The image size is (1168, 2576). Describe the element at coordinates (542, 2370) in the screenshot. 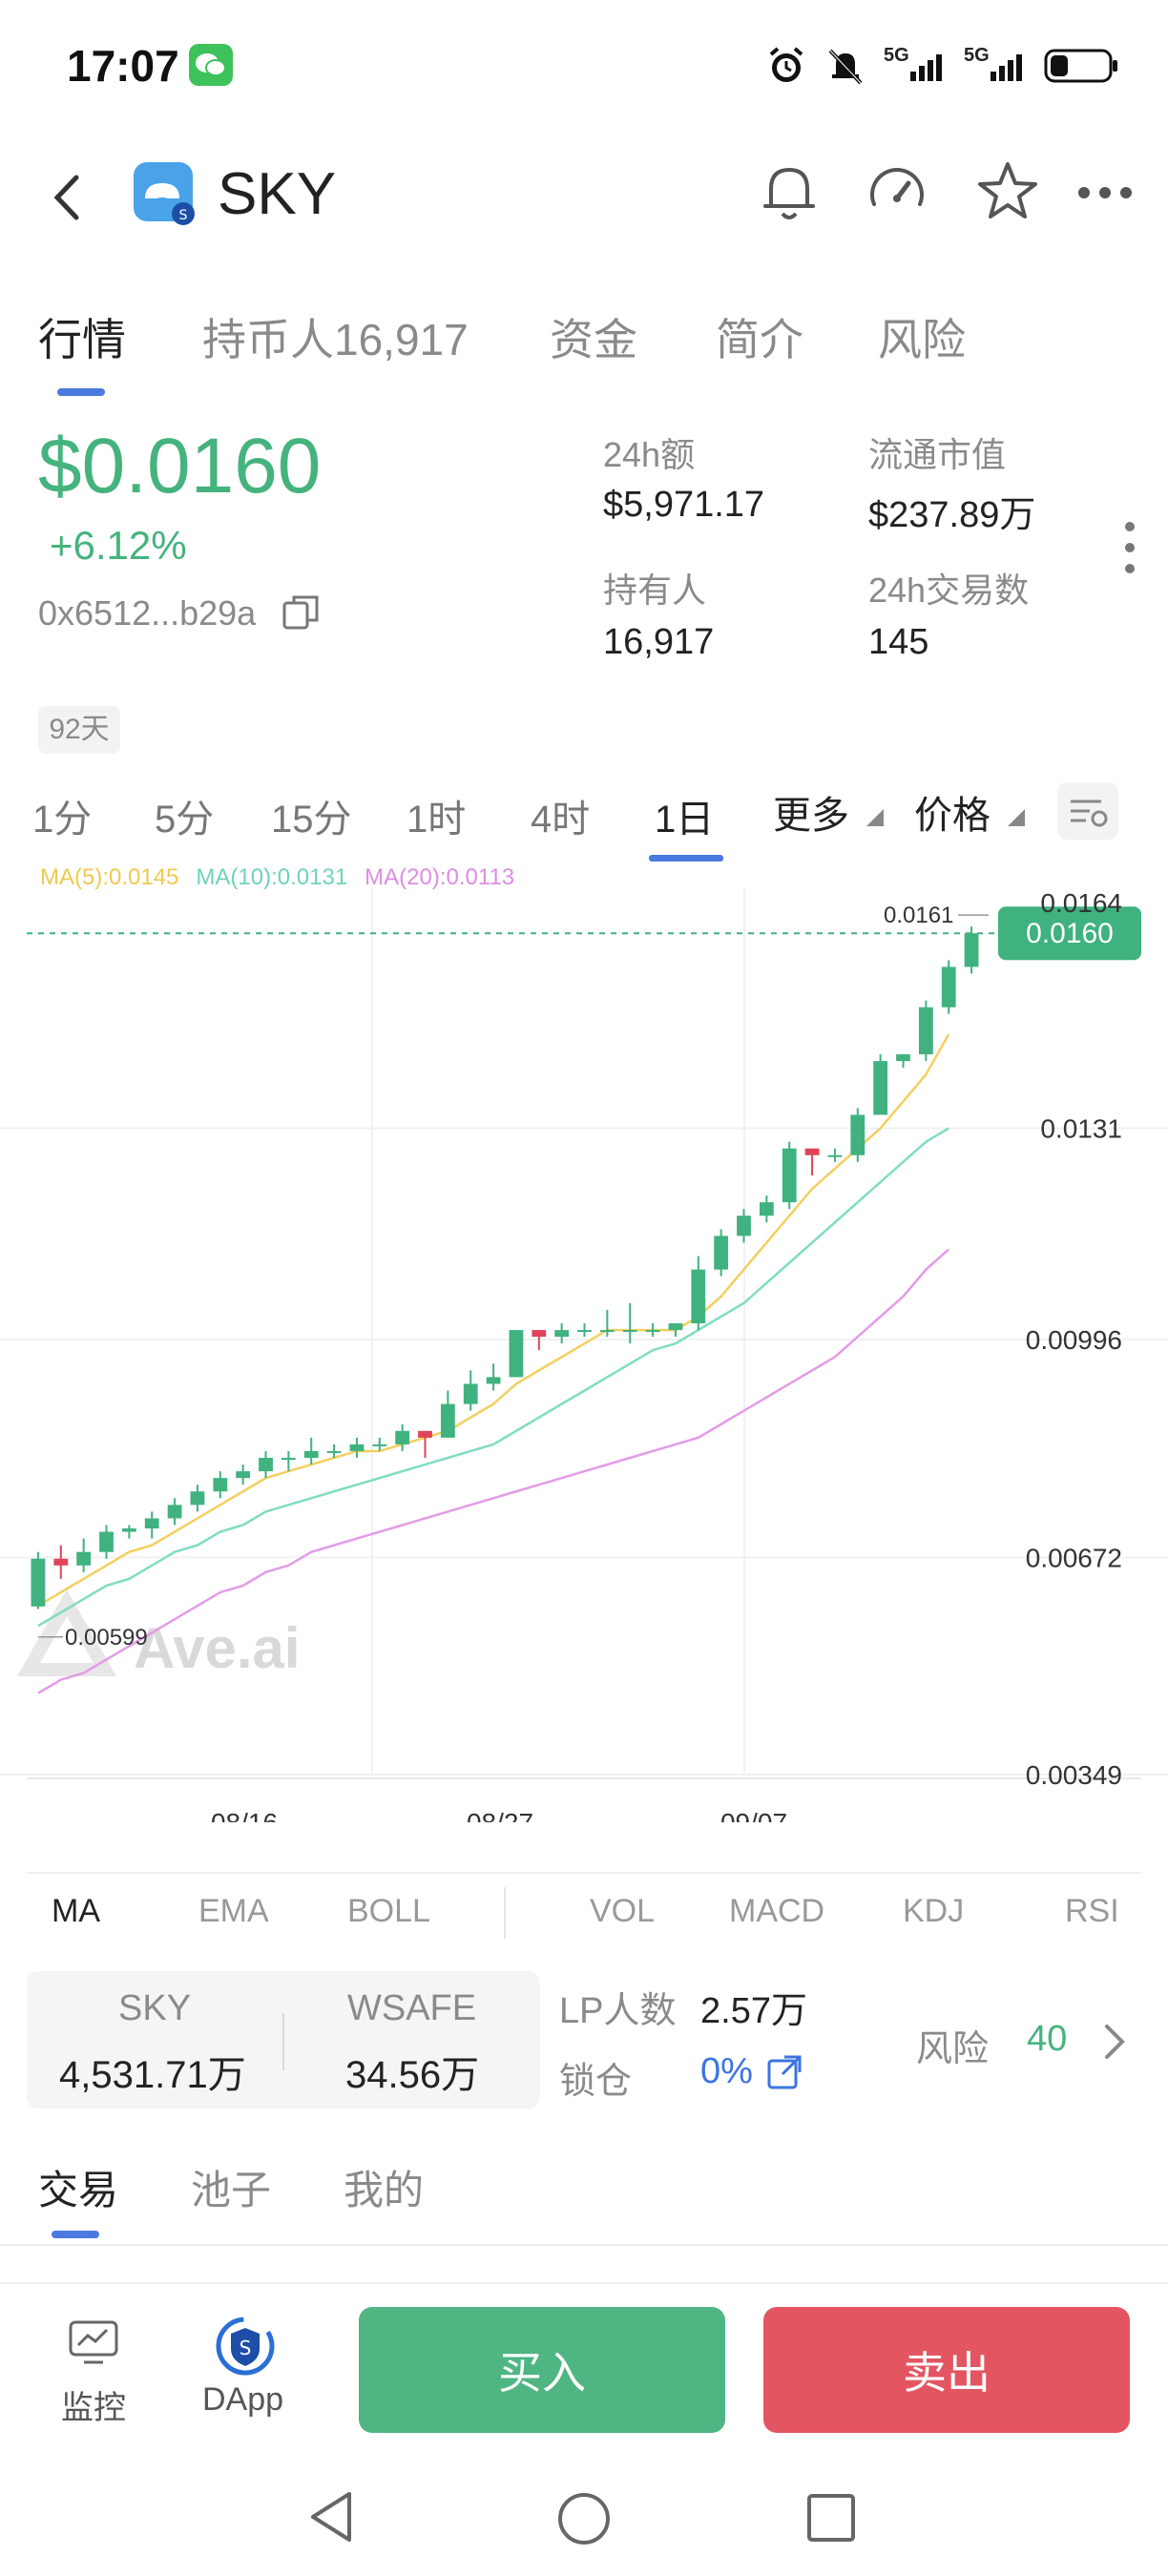

I see `buy-button: 买入` at that location.